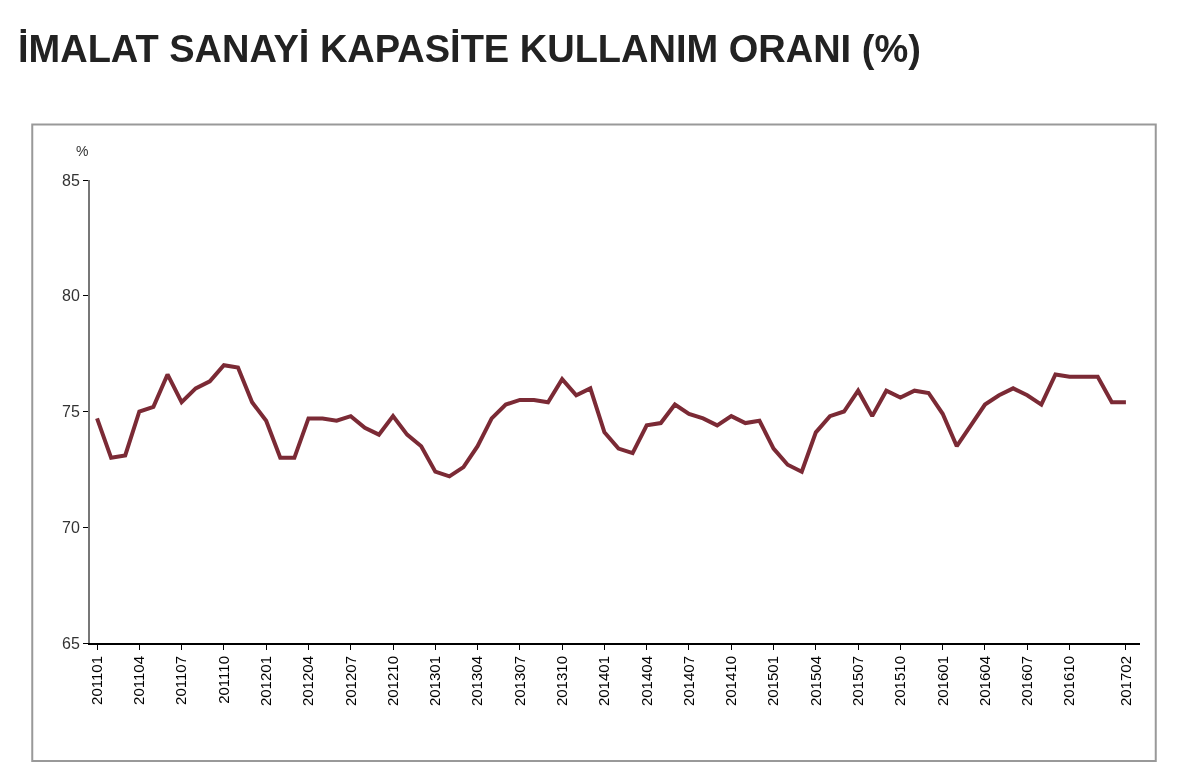 The width and height of the screenshot is (1200, 778). Describe the element at coordinates (139, 680) in the screenshot. I see `x-tick-label: 201104` at that location.